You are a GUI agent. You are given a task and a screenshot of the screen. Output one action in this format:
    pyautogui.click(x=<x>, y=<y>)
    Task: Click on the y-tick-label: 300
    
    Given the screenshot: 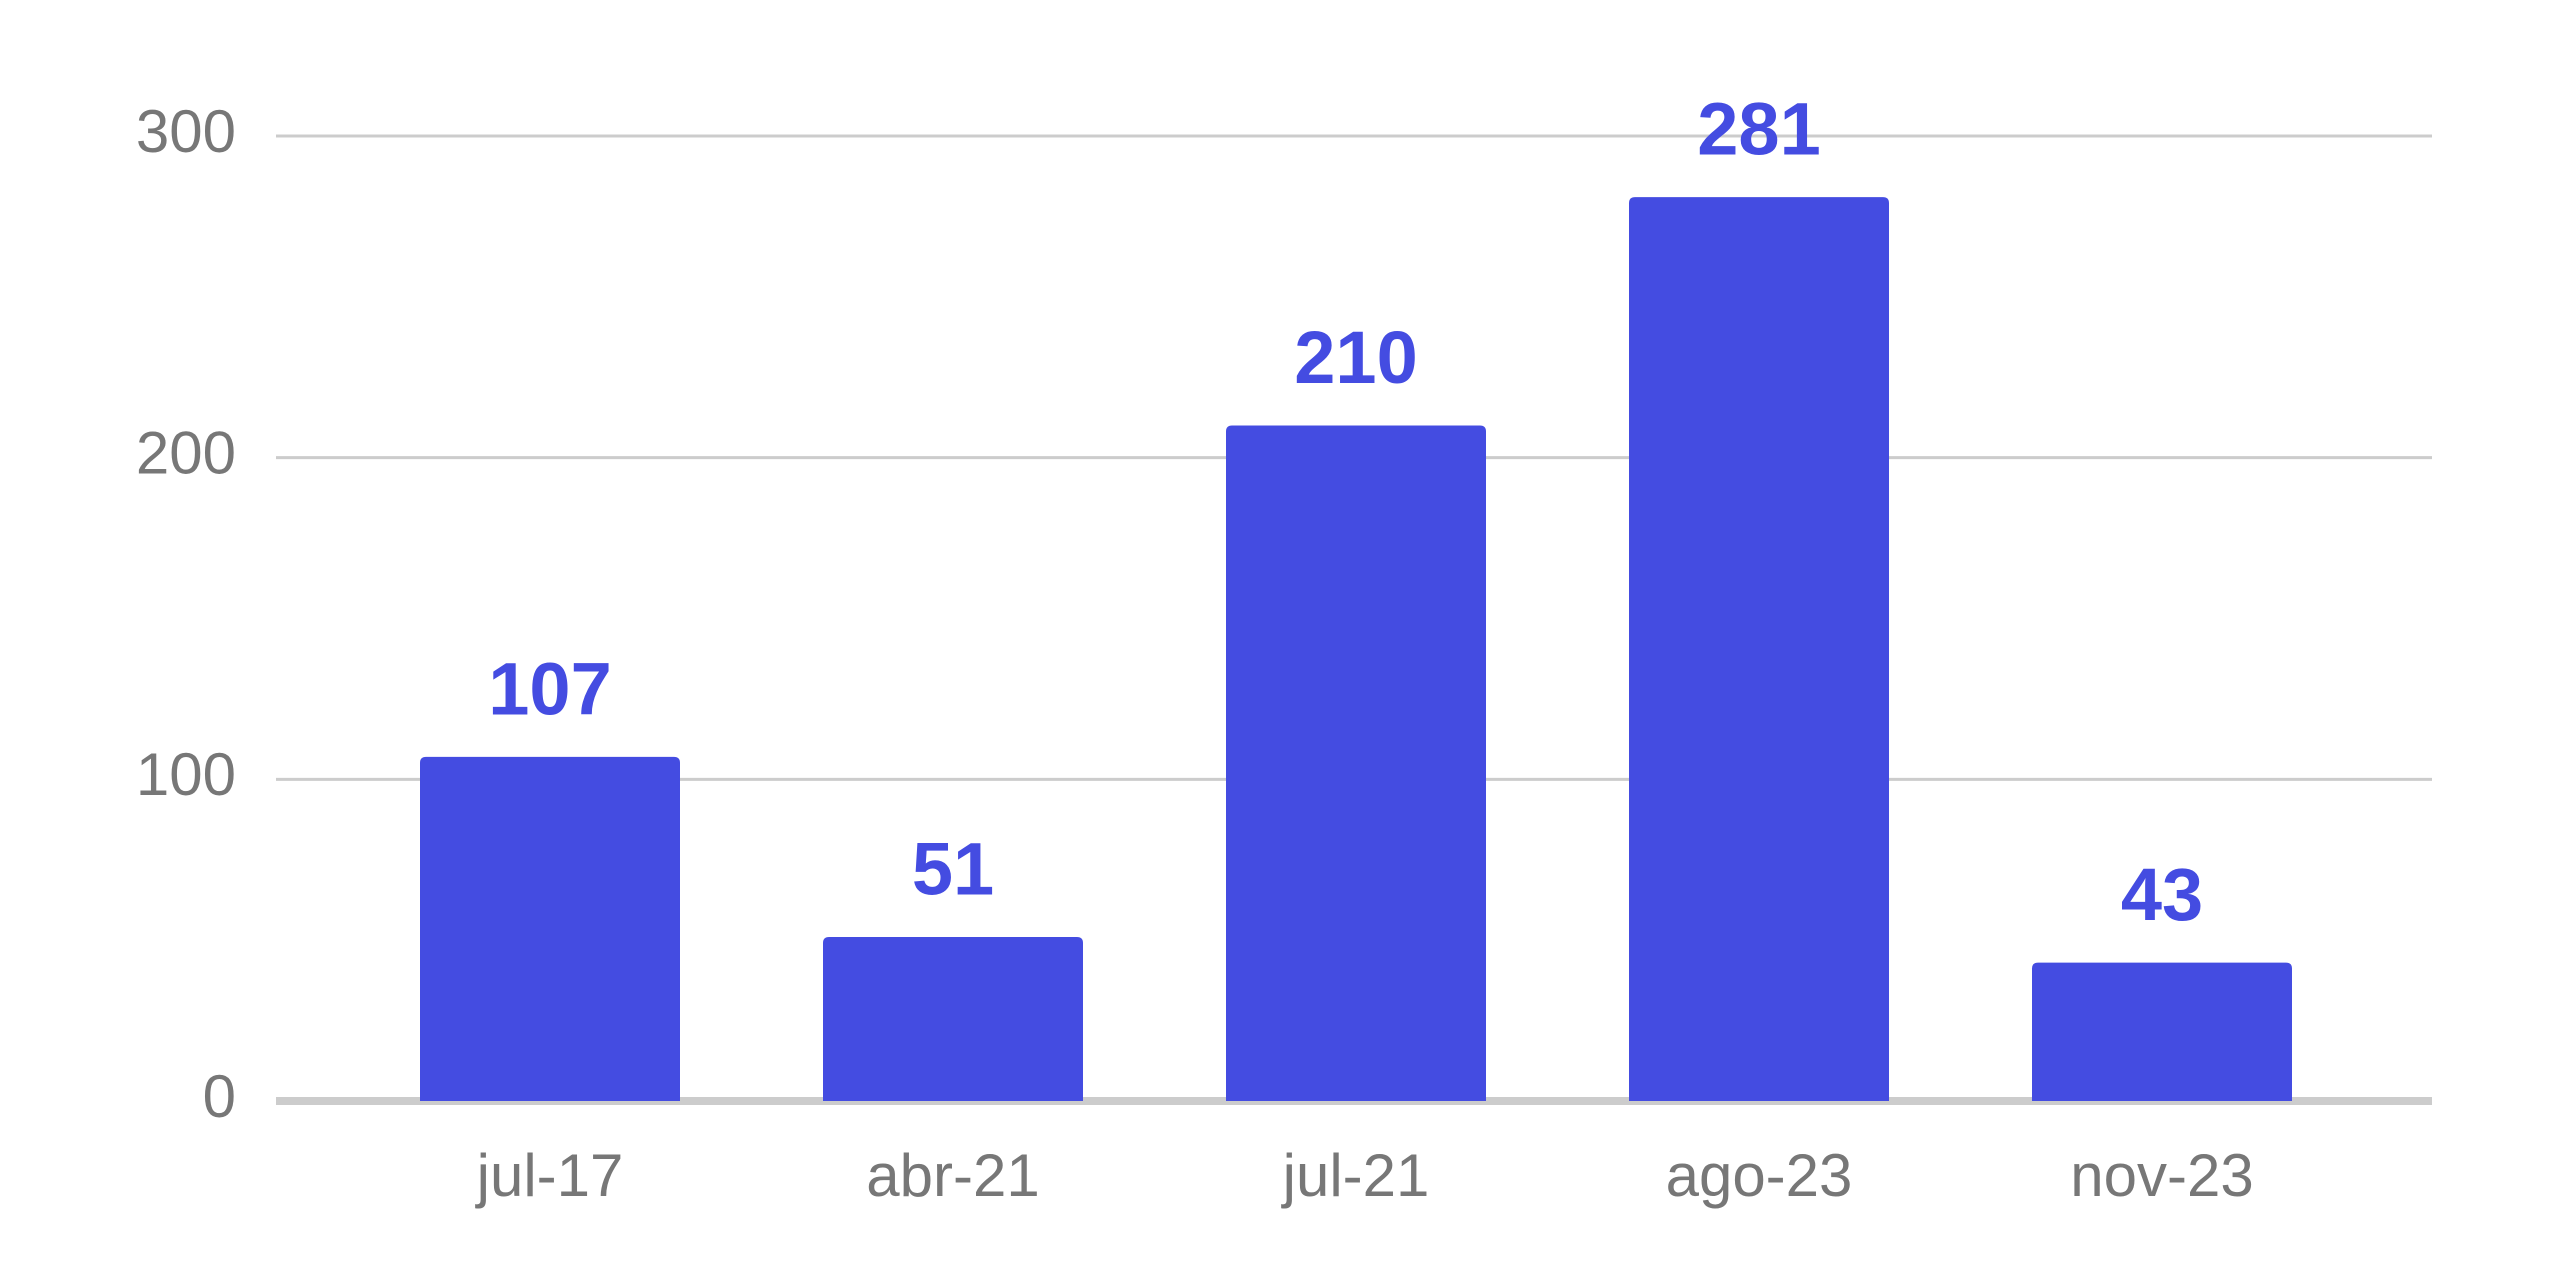 What is the action you would take?
    pyautogui.click(x=186, y=131)
    